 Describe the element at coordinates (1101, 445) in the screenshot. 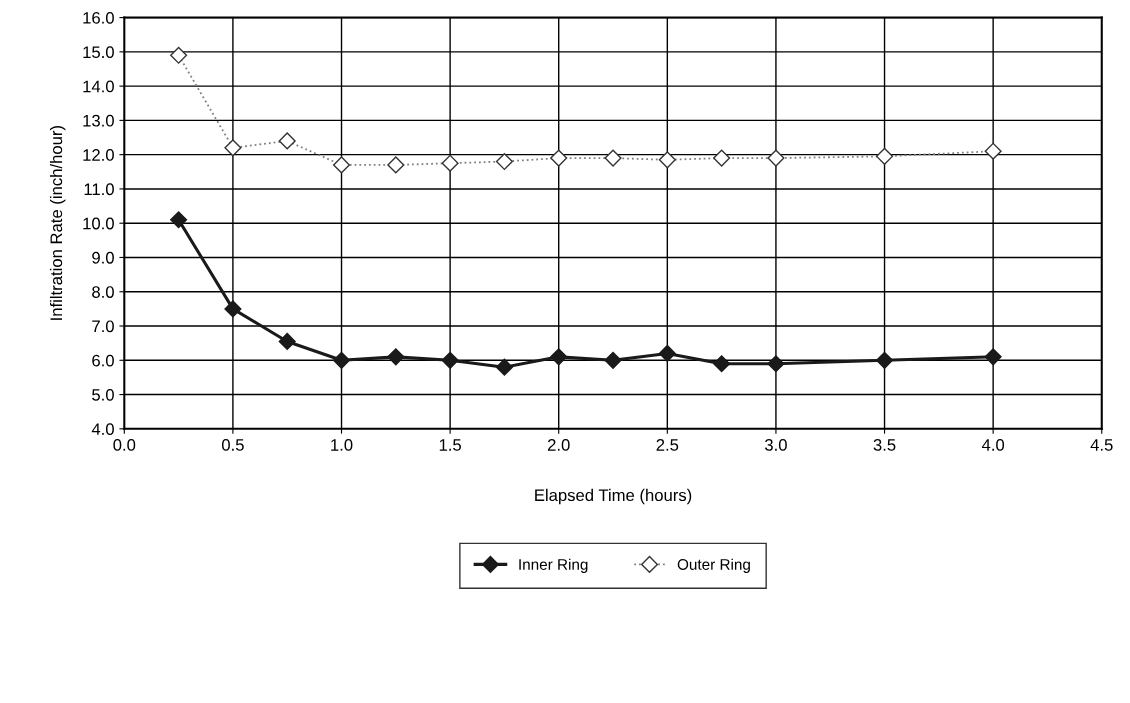

I see `x-tick-label: 4.5` at that location.